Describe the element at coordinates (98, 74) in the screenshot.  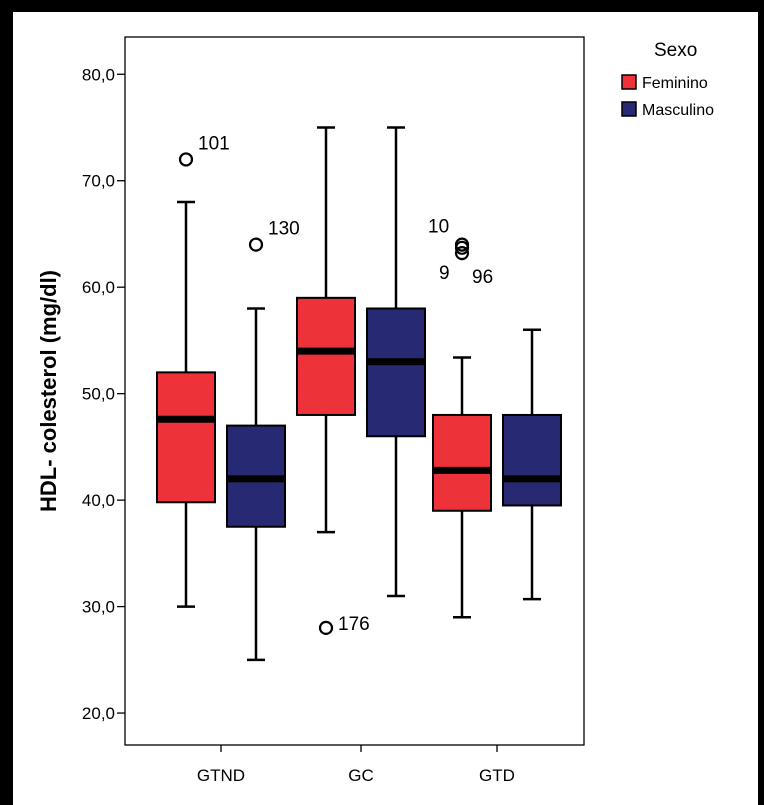
I see `y-tick-label: 80,0` at that location.